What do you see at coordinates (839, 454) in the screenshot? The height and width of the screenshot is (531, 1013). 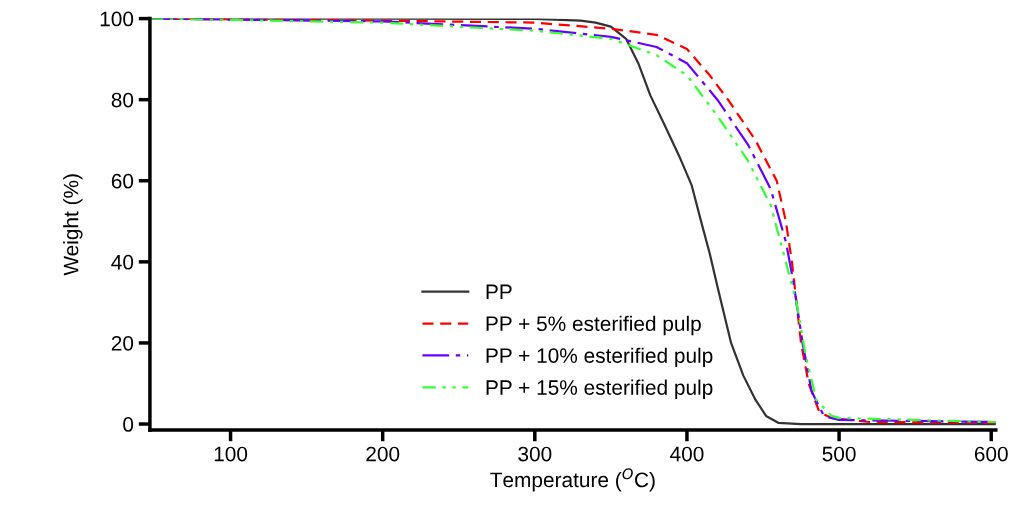 I see `x-tick-label: 500` at bounding box center [839, 454].